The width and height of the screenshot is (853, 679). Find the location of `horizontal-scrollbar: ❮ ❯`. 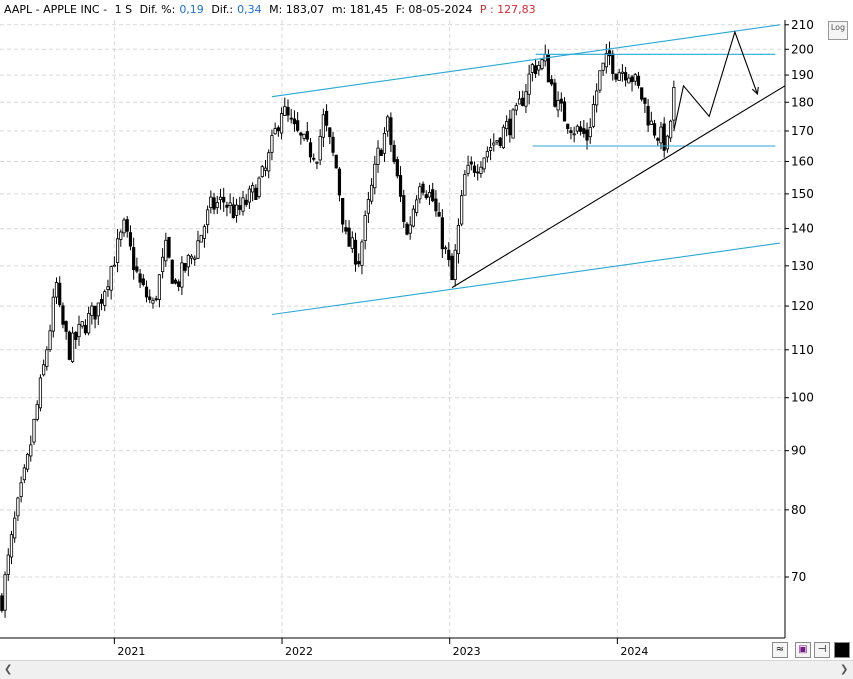

horizontal-scrollbar: ❮ ❯ is located at coordinates (426, 669).